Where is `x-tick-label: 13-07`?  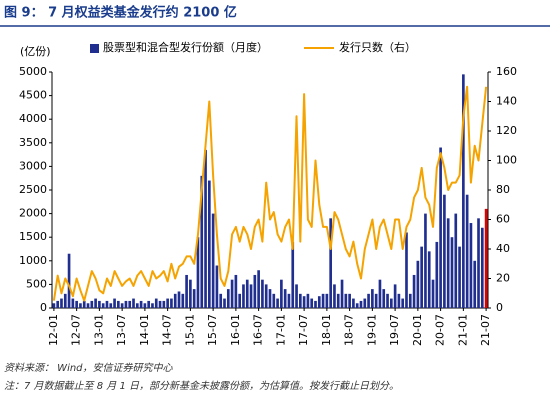 x-tick-label: 13-07 is located at coordinates (121, 330).